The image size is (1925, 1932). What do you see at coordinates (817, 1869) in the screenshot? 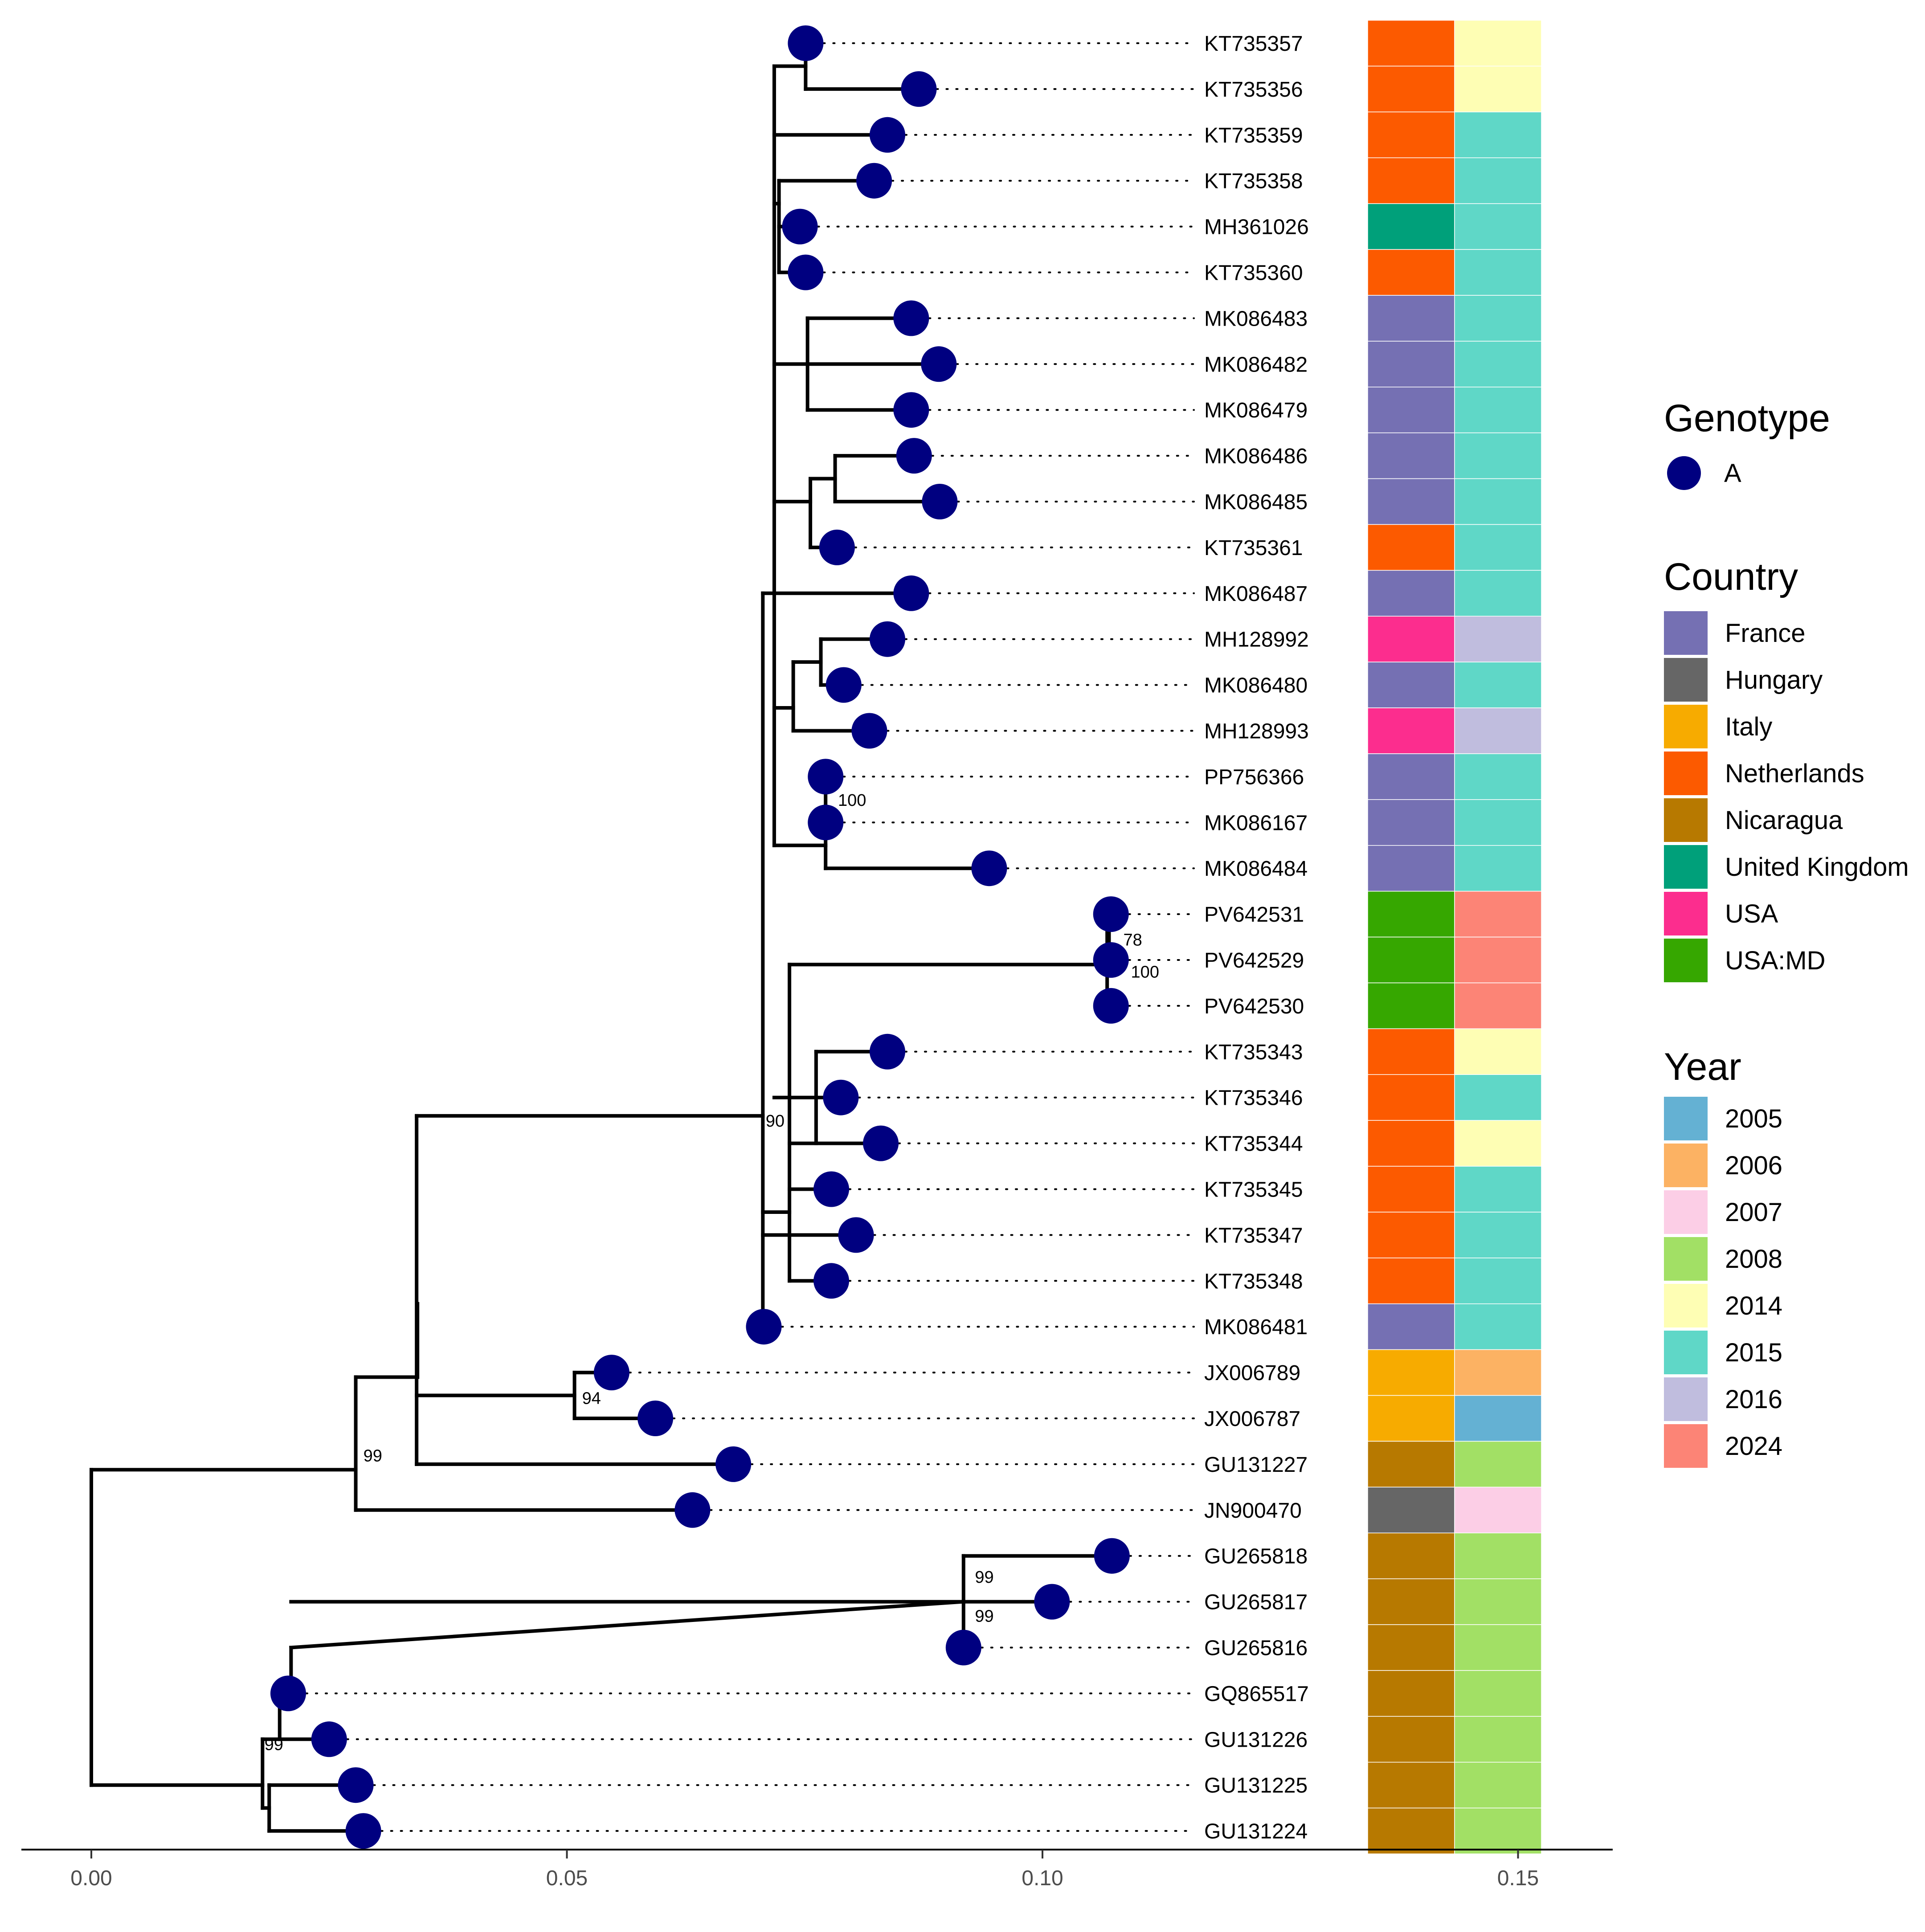
I see `x-axis: 0.00 0.05 0.10 0.15` at bounding box center [817, 1869].